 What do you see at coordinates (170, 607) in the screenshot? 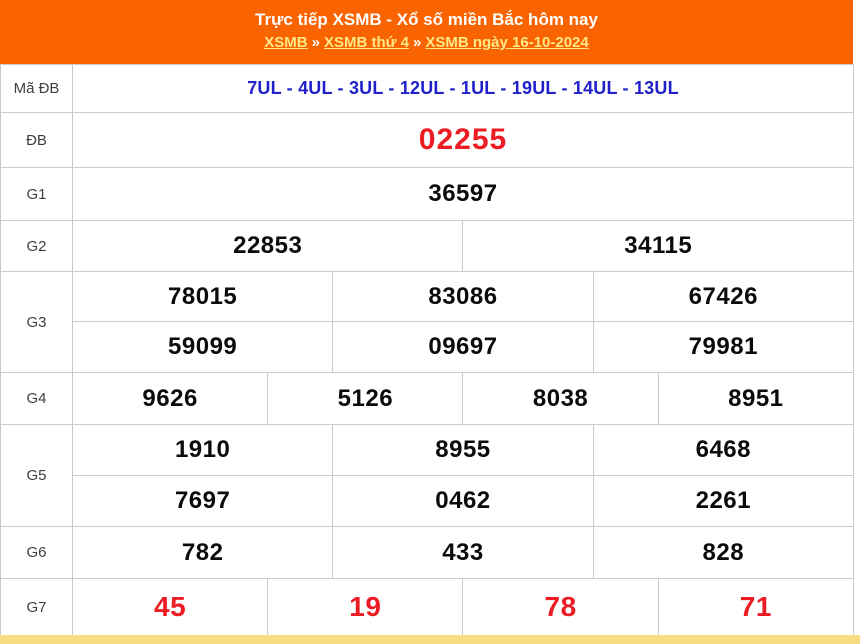
I see `prize-cell: 45` at bounding box center [170, 607].